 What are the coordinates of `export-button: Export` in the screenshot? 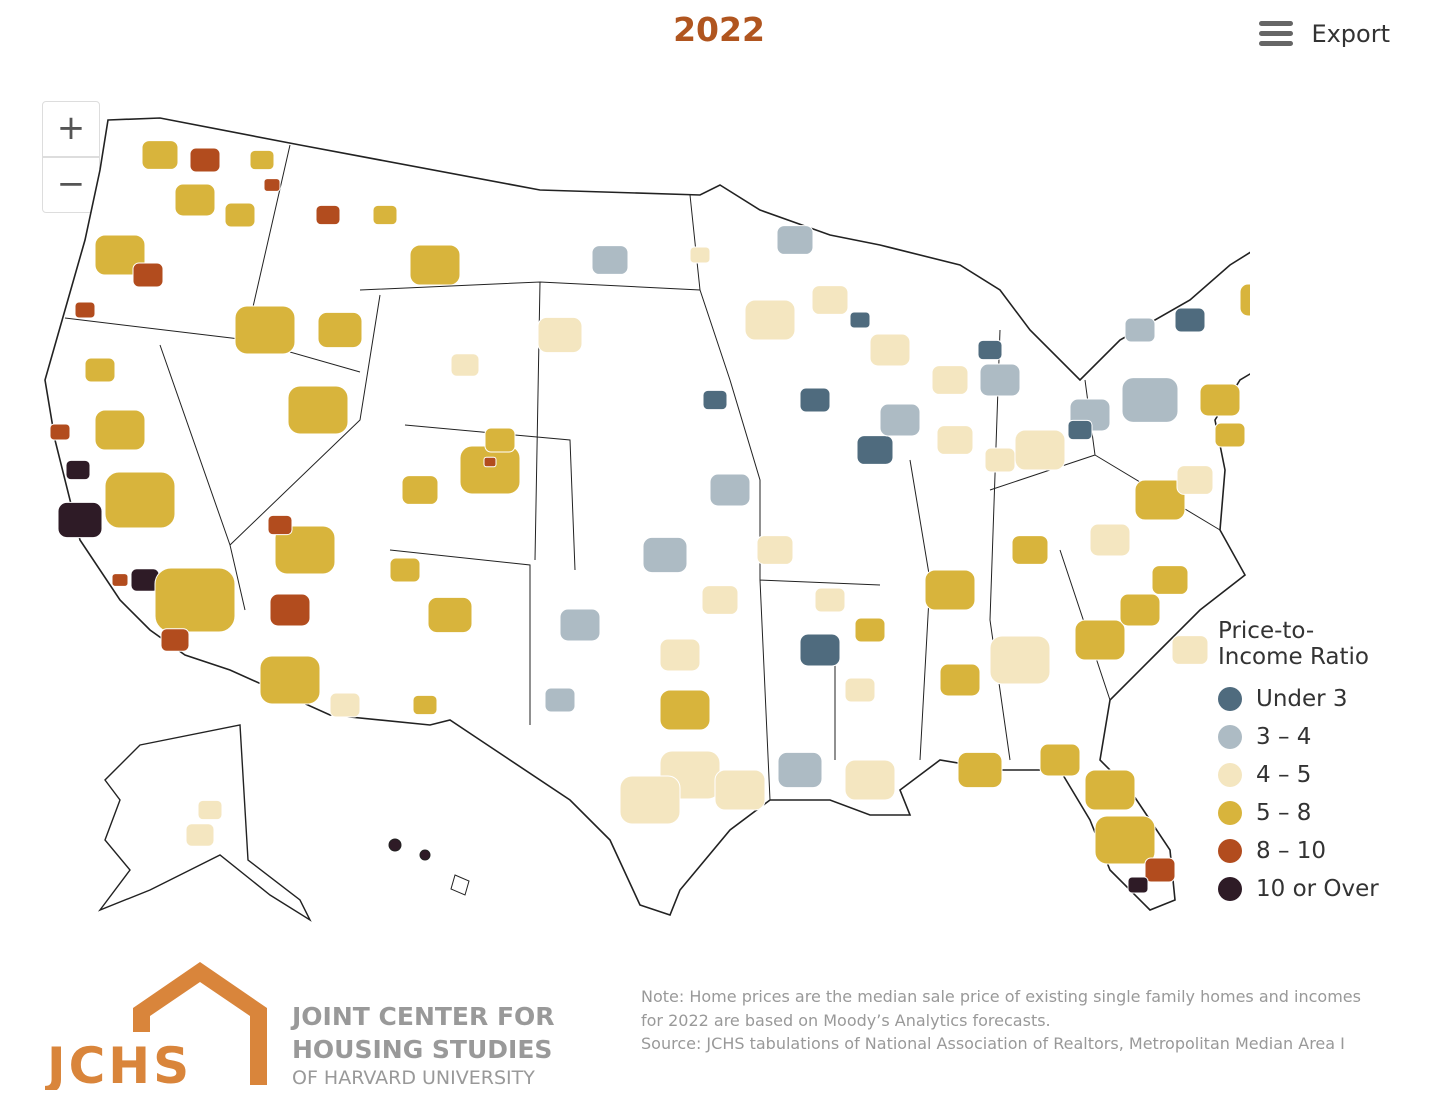 It's located at (1324, 34).